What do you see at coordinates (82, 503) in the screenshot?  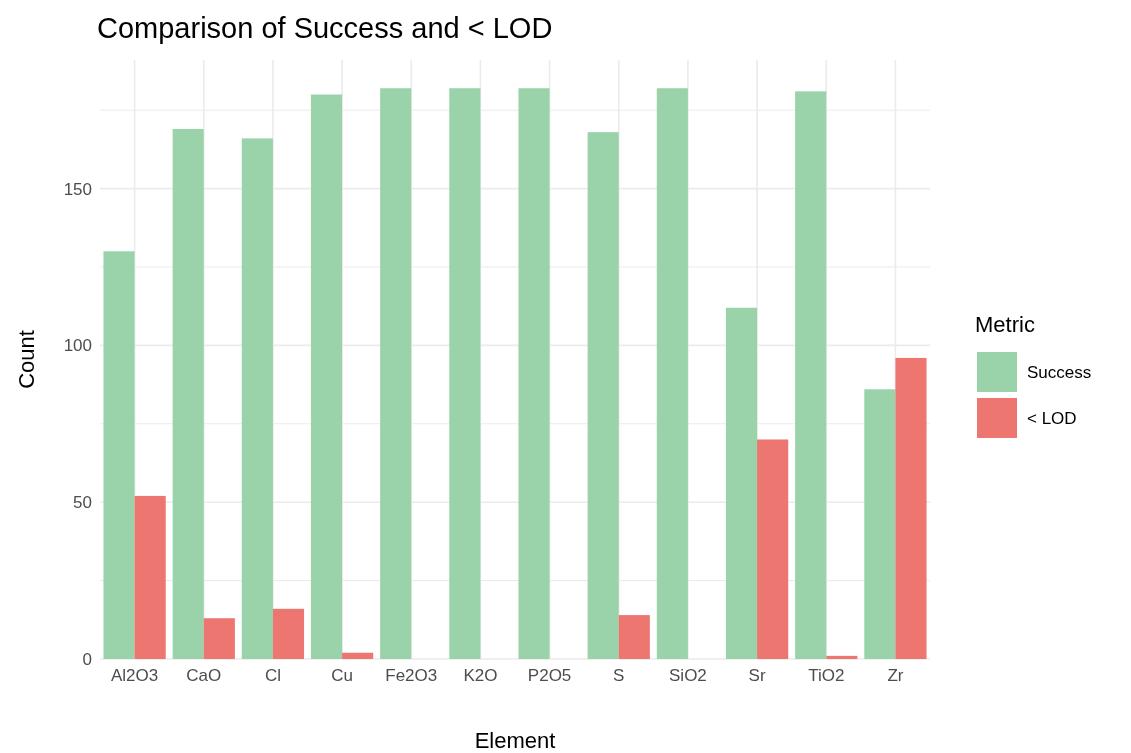 I see `y-tick-label: 50` at bounding box center [82, 503].